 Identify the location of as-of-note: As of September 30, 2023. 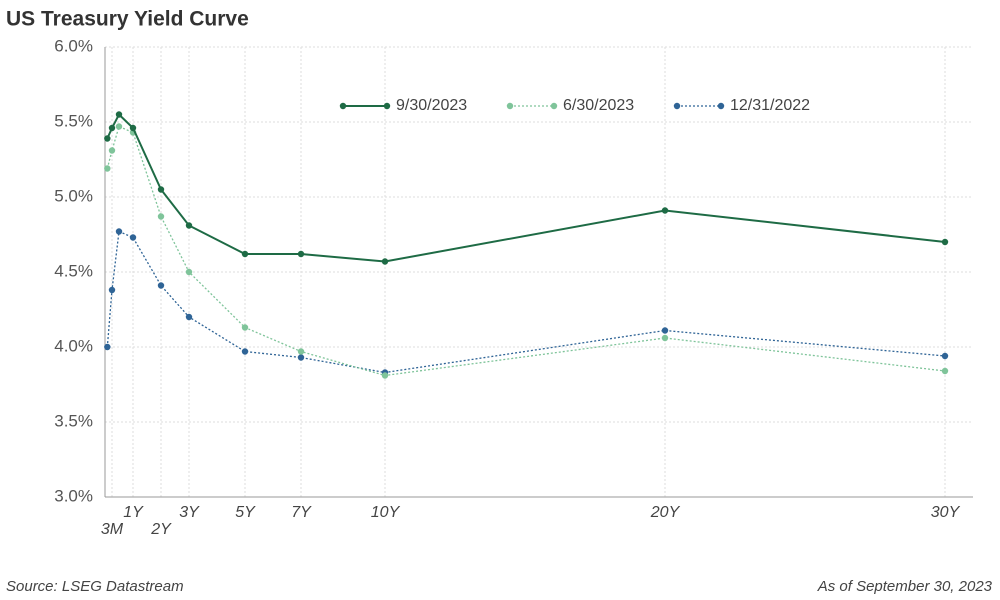
(905, 586).